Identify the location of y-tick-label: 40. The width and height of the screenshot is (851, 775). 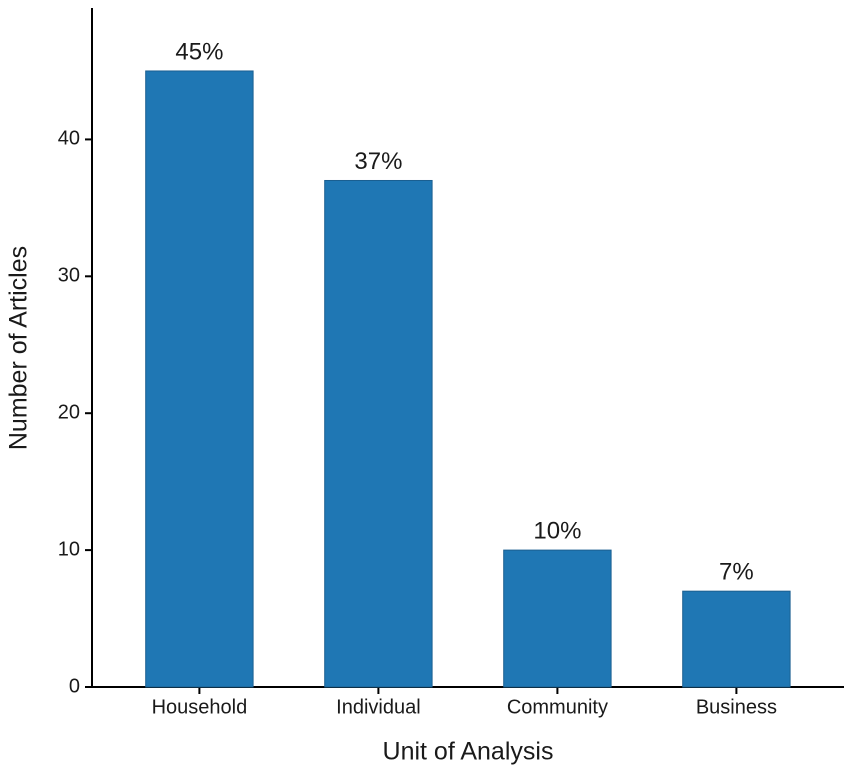
(69, 139).